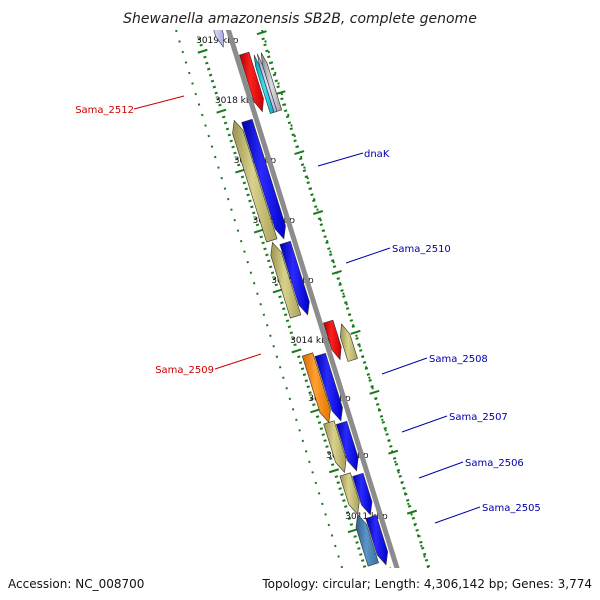 Image resolution: width=600 pixels, height=600 pixels. Describe the element at coordinates (376, 540) in the screenshot. I see `gene-arrow-2505-a` at that location.